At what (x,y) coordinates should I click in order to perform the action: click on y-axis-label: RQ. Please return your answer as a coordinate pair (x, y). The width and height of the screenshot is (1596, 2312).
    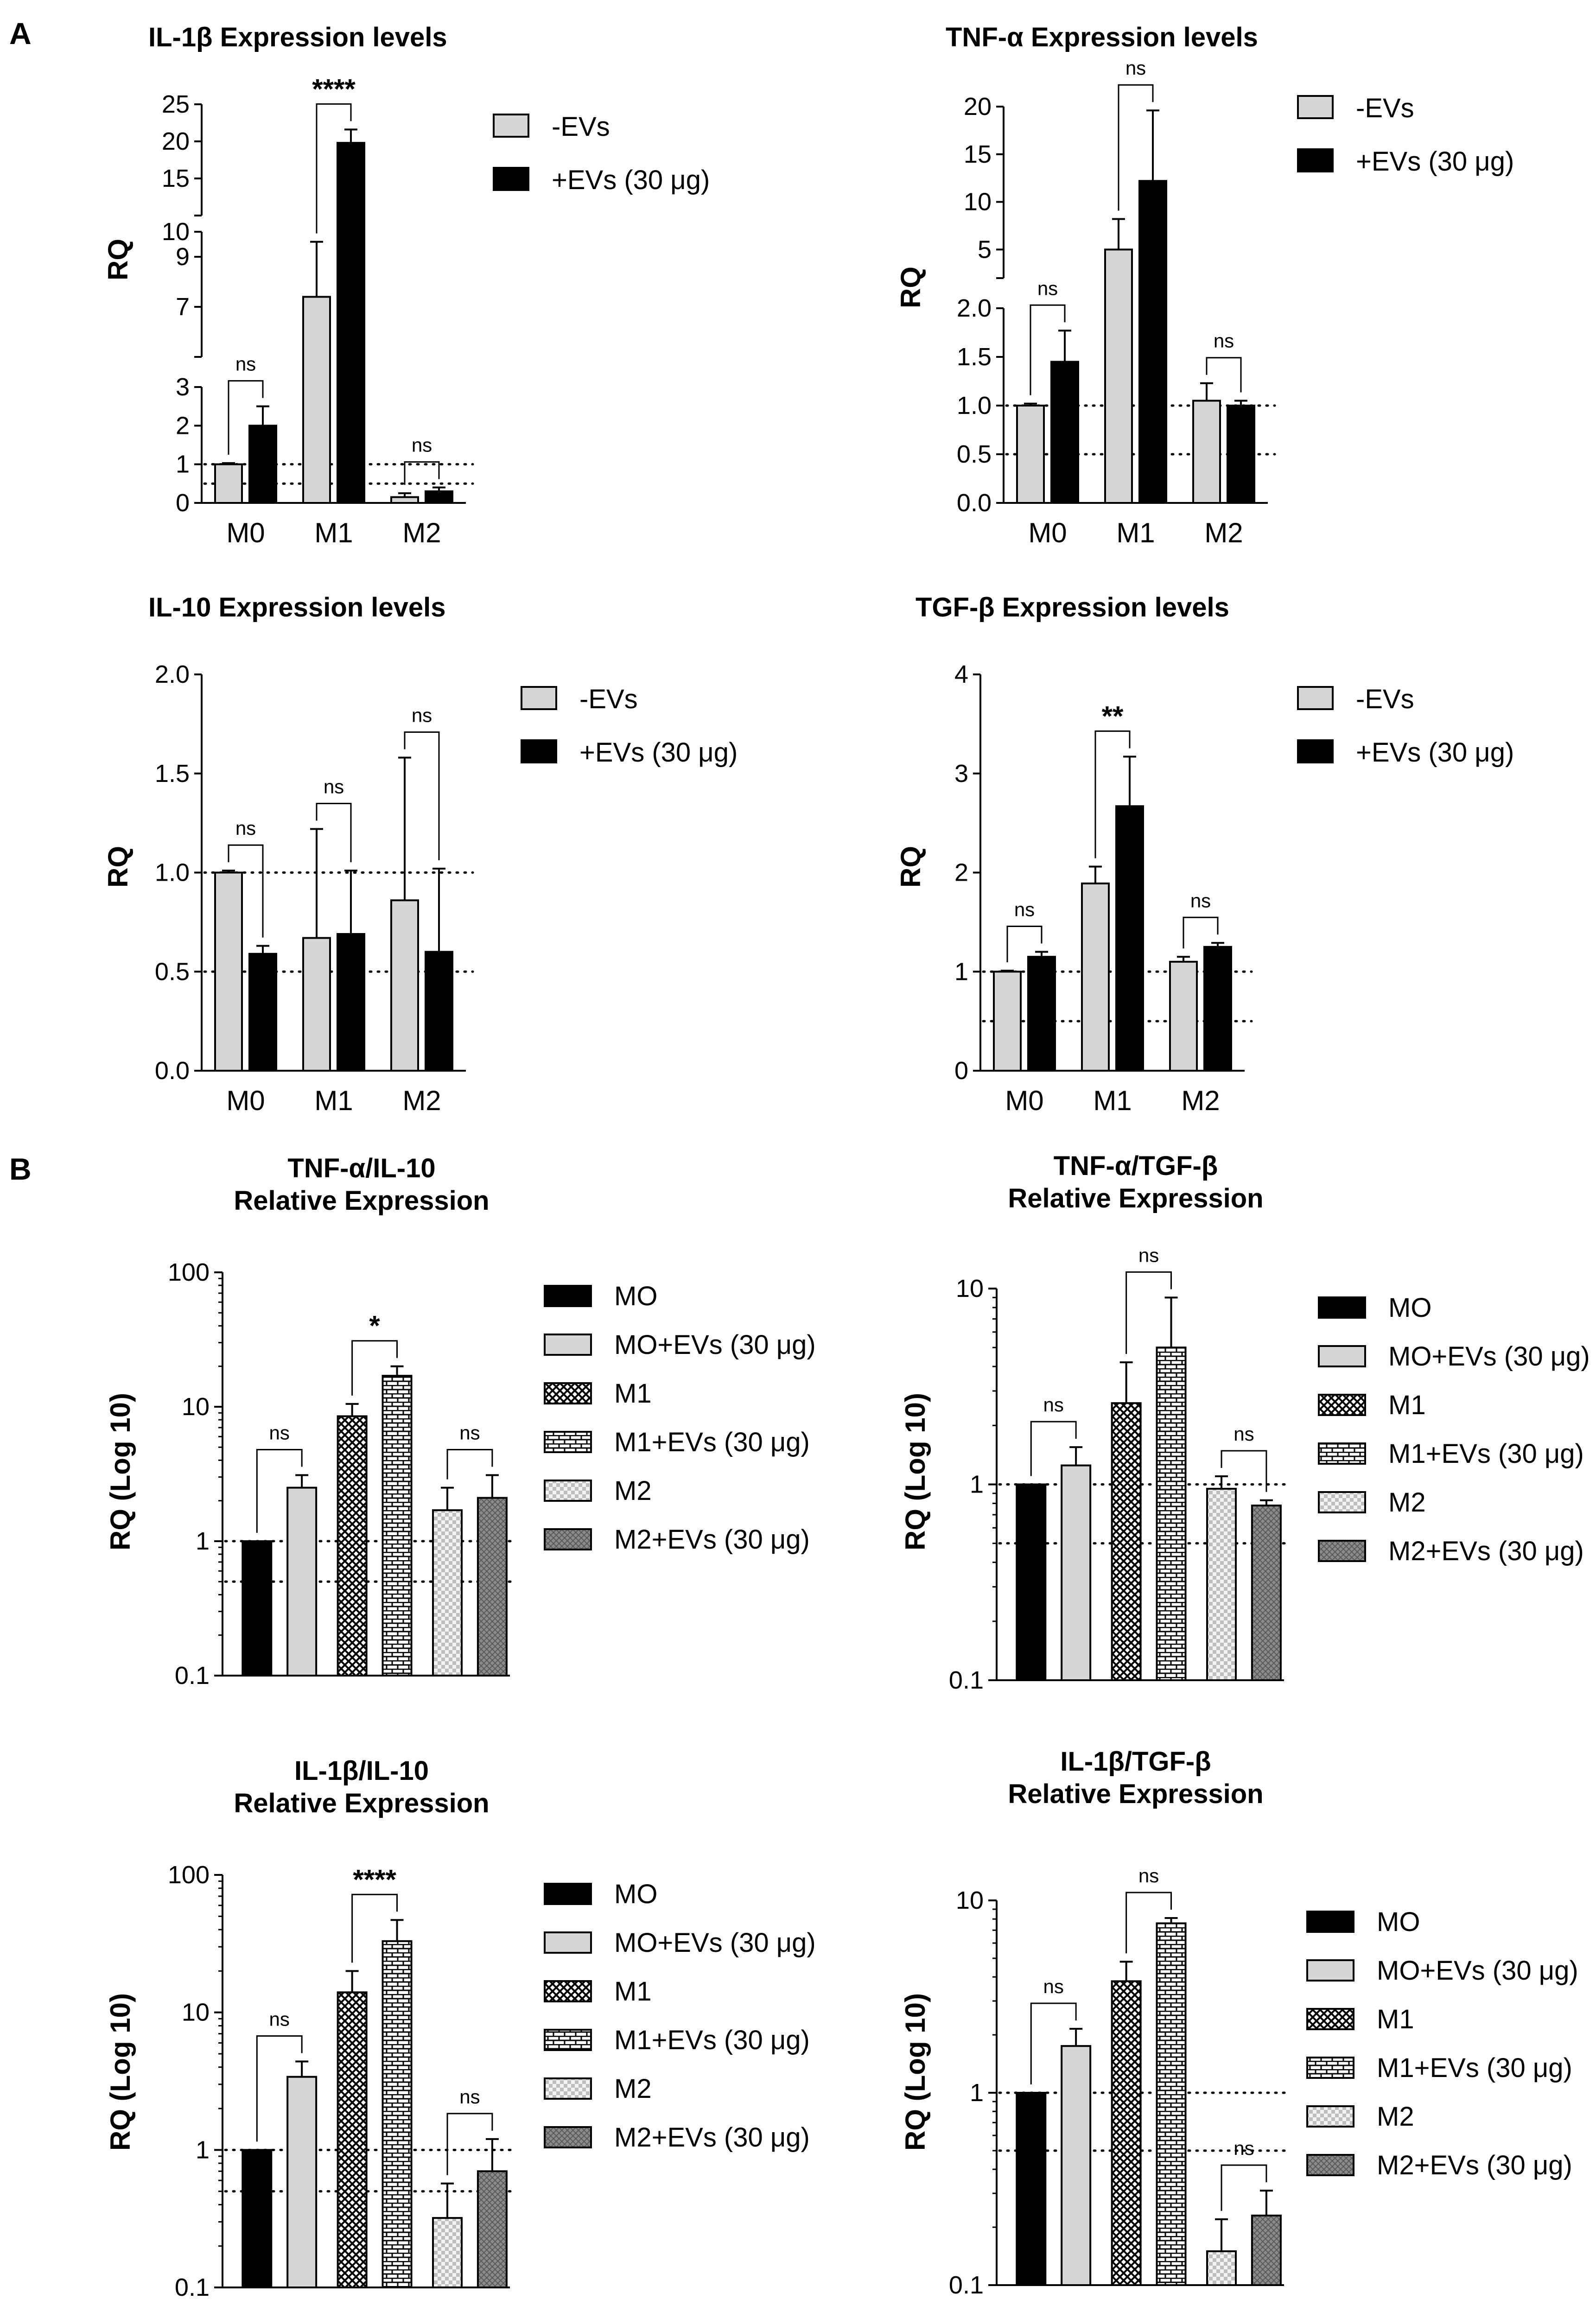
    Looking at the image, I should click on (118, 867).